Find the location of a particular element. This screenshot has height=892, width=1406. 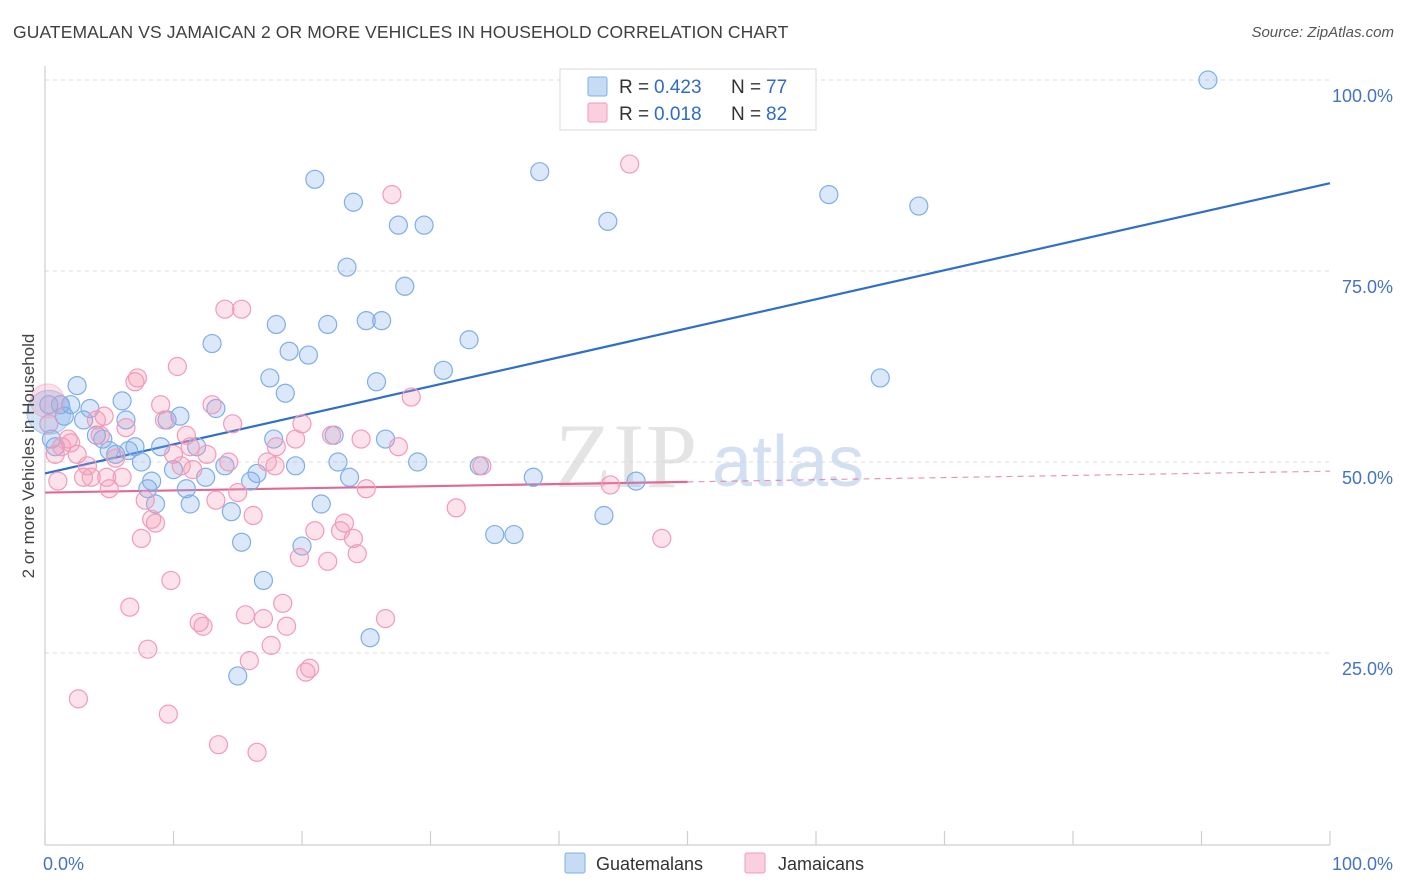

point-cluster-jamaicans is located at coordinates (48, 401).